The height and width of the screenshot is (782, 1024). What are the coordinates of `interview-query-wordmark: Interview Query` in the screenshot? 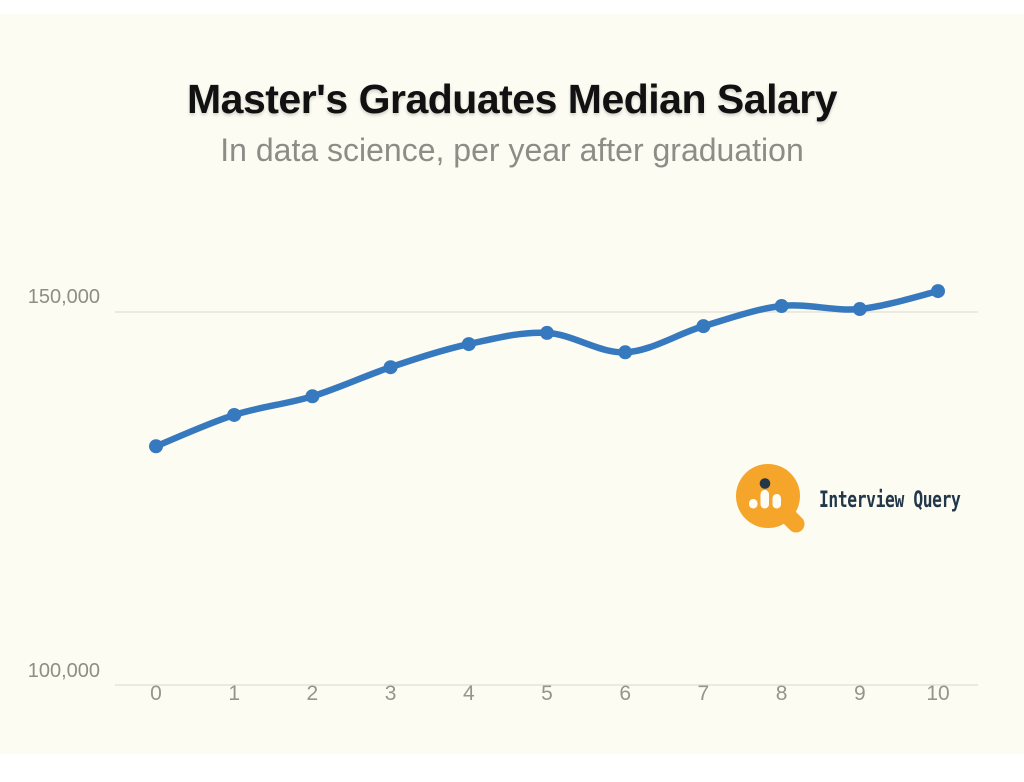 It's located at (890, 500).